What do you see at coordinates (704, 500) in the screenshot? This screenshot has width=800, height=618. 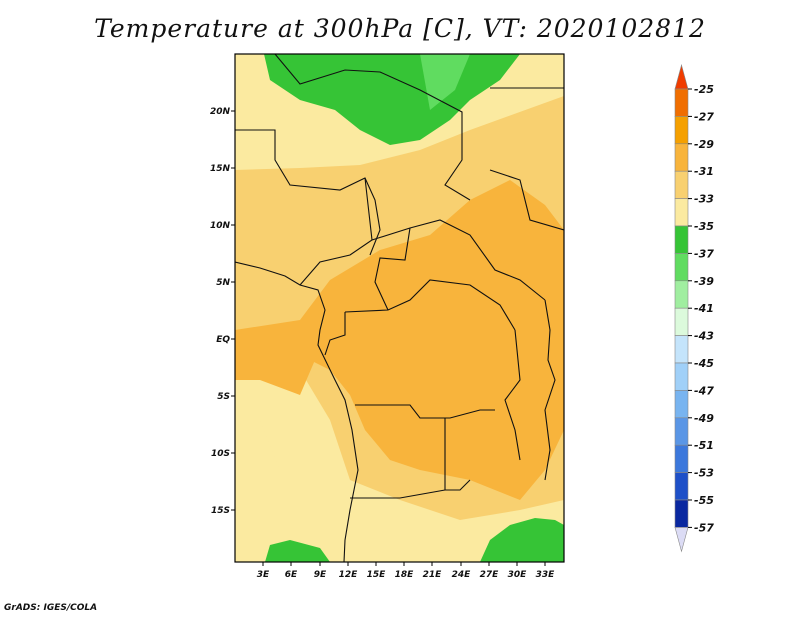 I see `colorbar-label: -55` at bounding box center [704, 500].